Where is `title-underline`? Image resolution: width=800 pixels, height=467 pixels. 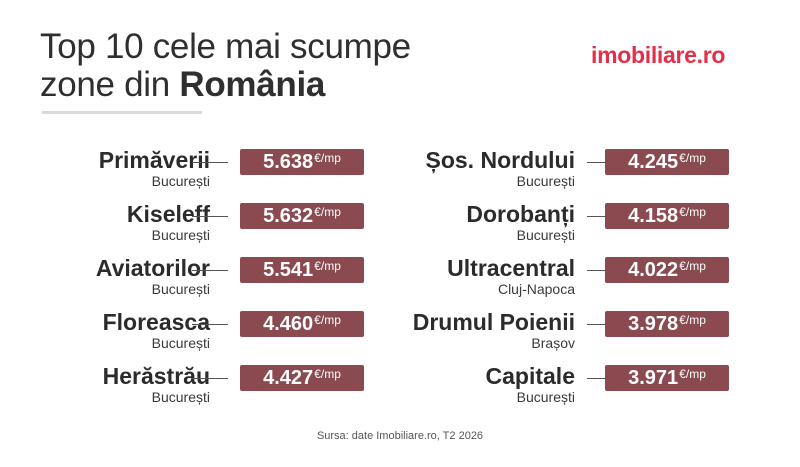
title-underline is located at coordinates (122, 112).